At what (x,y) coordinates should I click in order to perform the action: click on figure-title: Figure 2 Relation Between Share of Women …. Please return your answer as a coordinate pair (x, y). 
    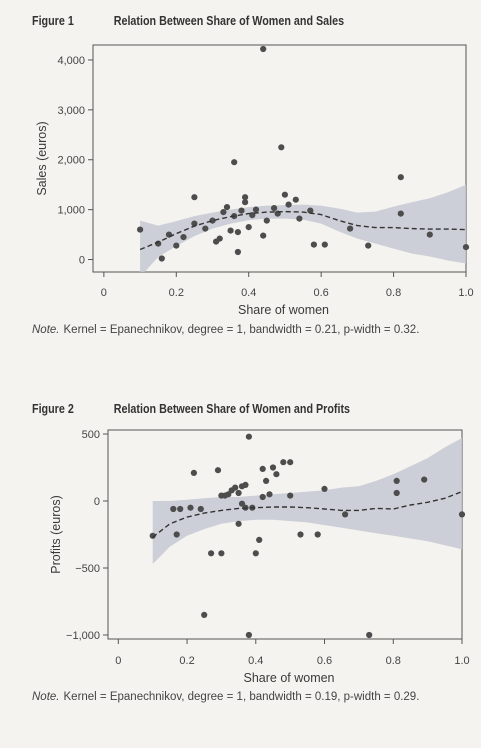
    Looking at the image, I should click on (191, 409).